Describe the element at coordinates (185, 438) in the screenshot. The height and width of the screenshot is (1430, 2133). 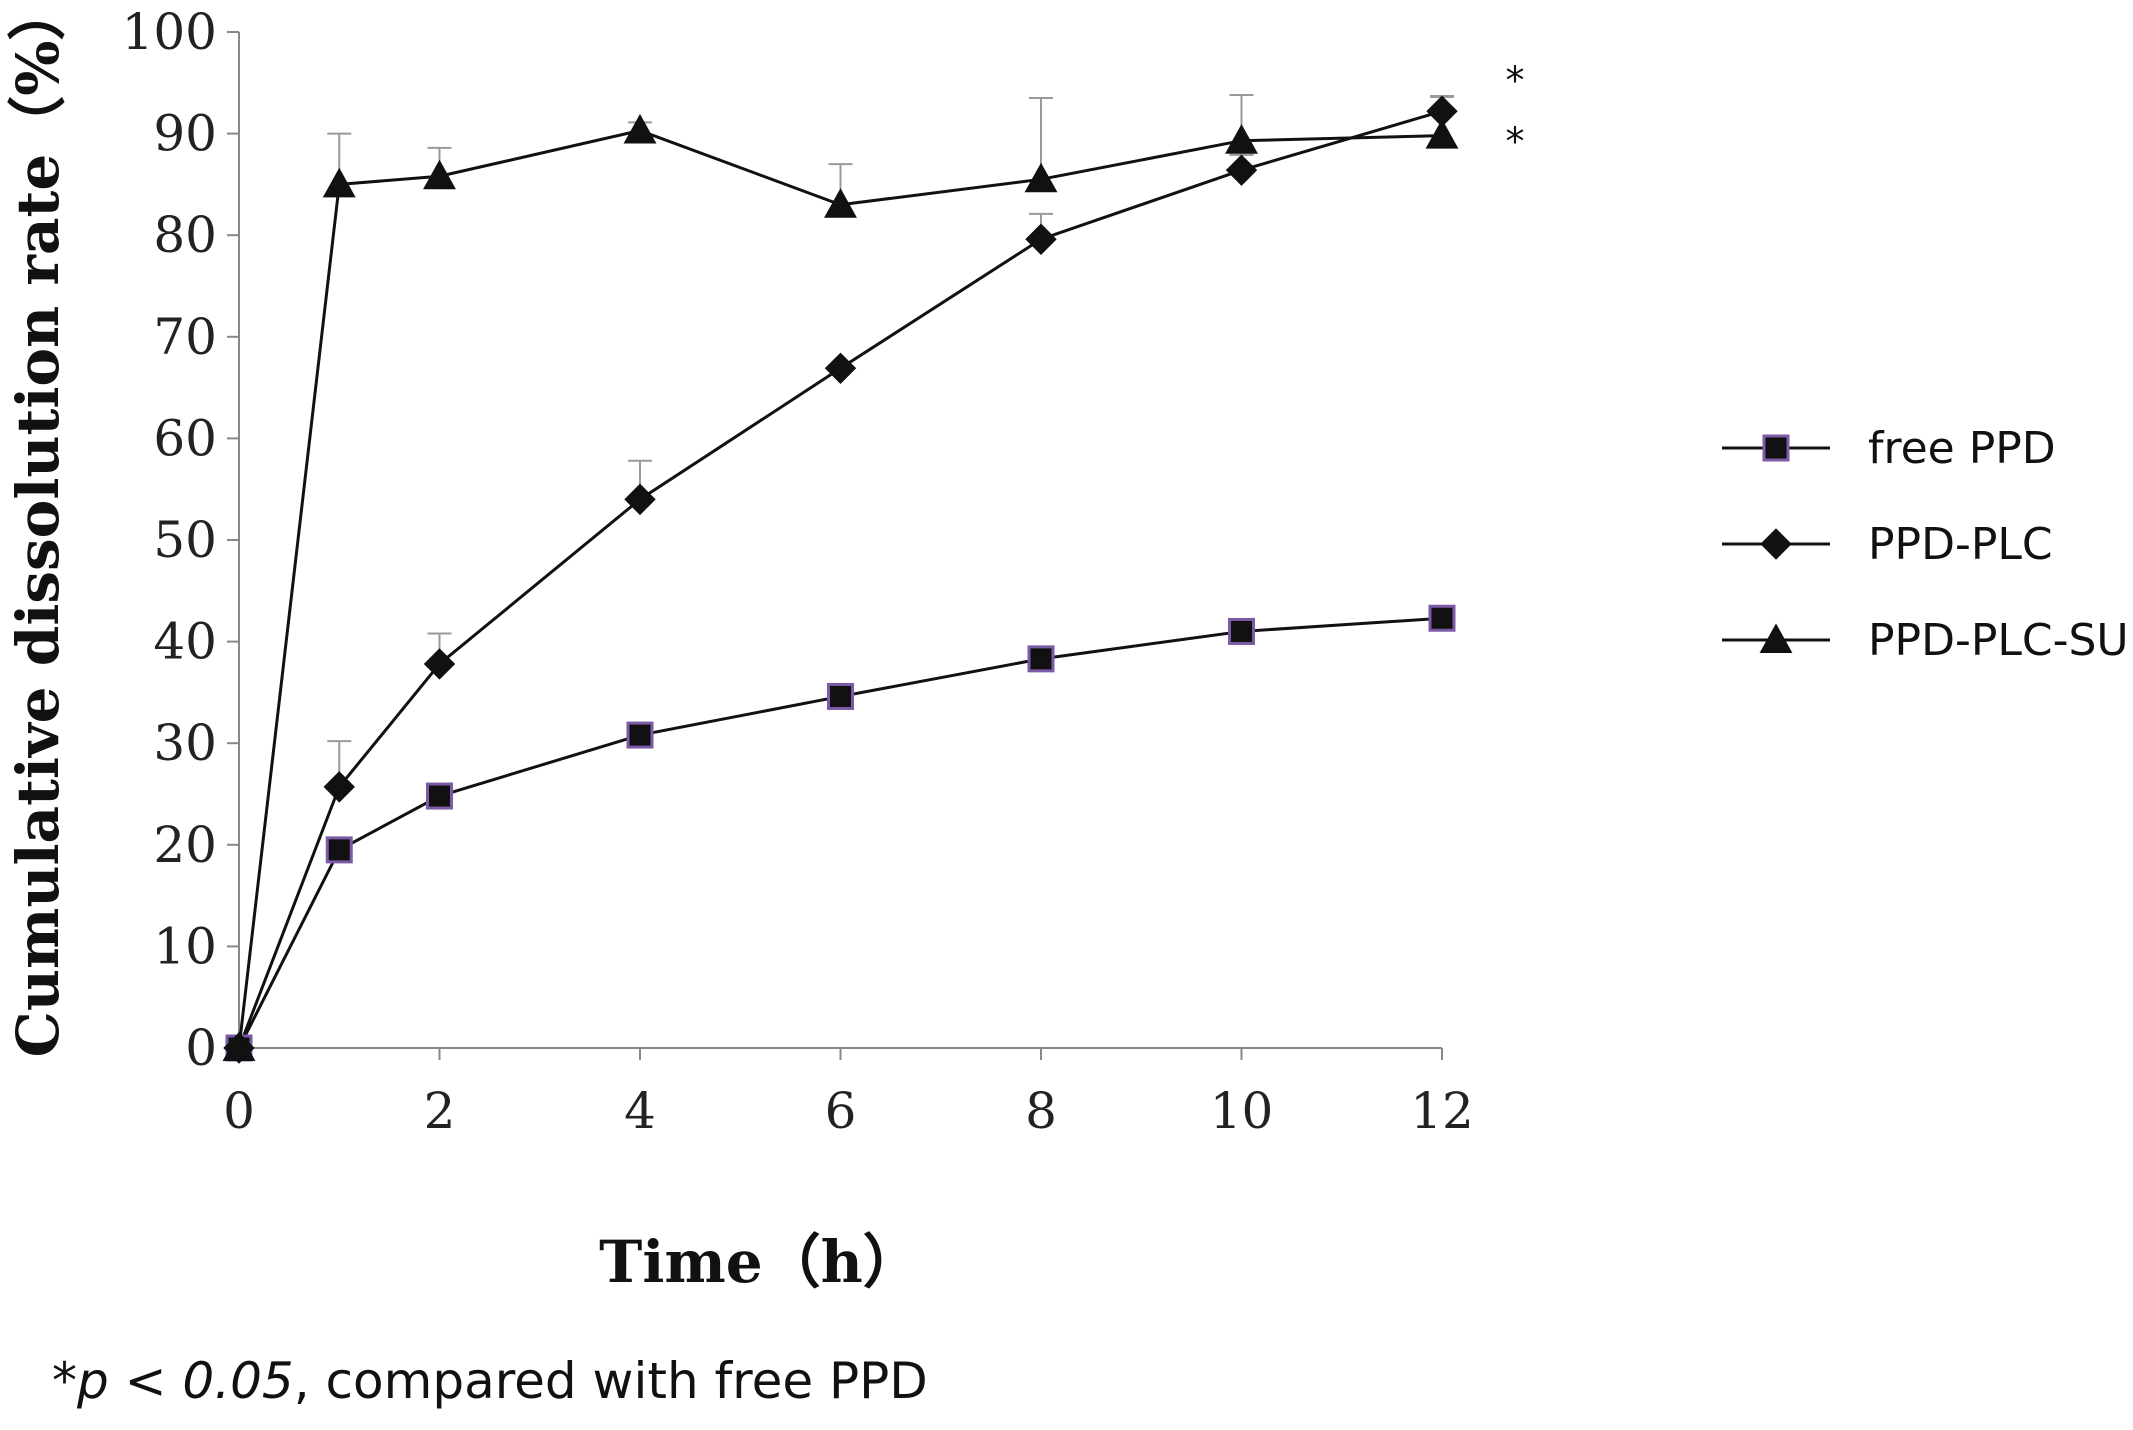
I see `y-tick-label: 60` at that location.